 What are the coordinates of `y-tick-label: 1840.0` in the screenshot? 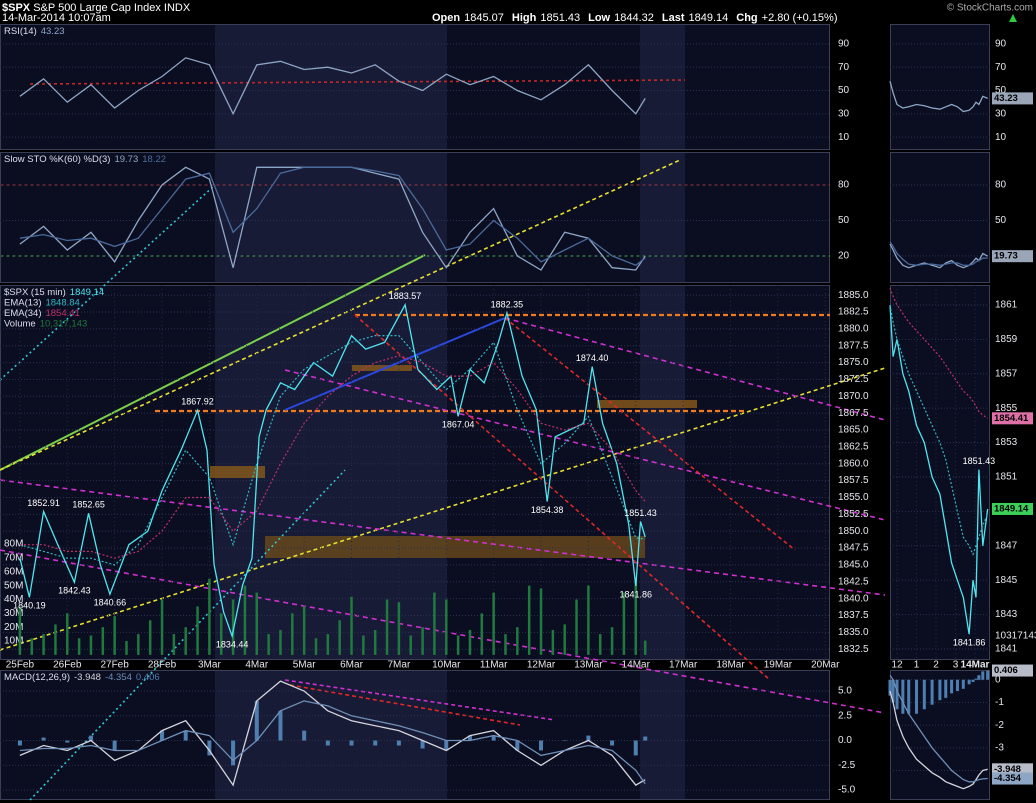 It's located at (853, 598).